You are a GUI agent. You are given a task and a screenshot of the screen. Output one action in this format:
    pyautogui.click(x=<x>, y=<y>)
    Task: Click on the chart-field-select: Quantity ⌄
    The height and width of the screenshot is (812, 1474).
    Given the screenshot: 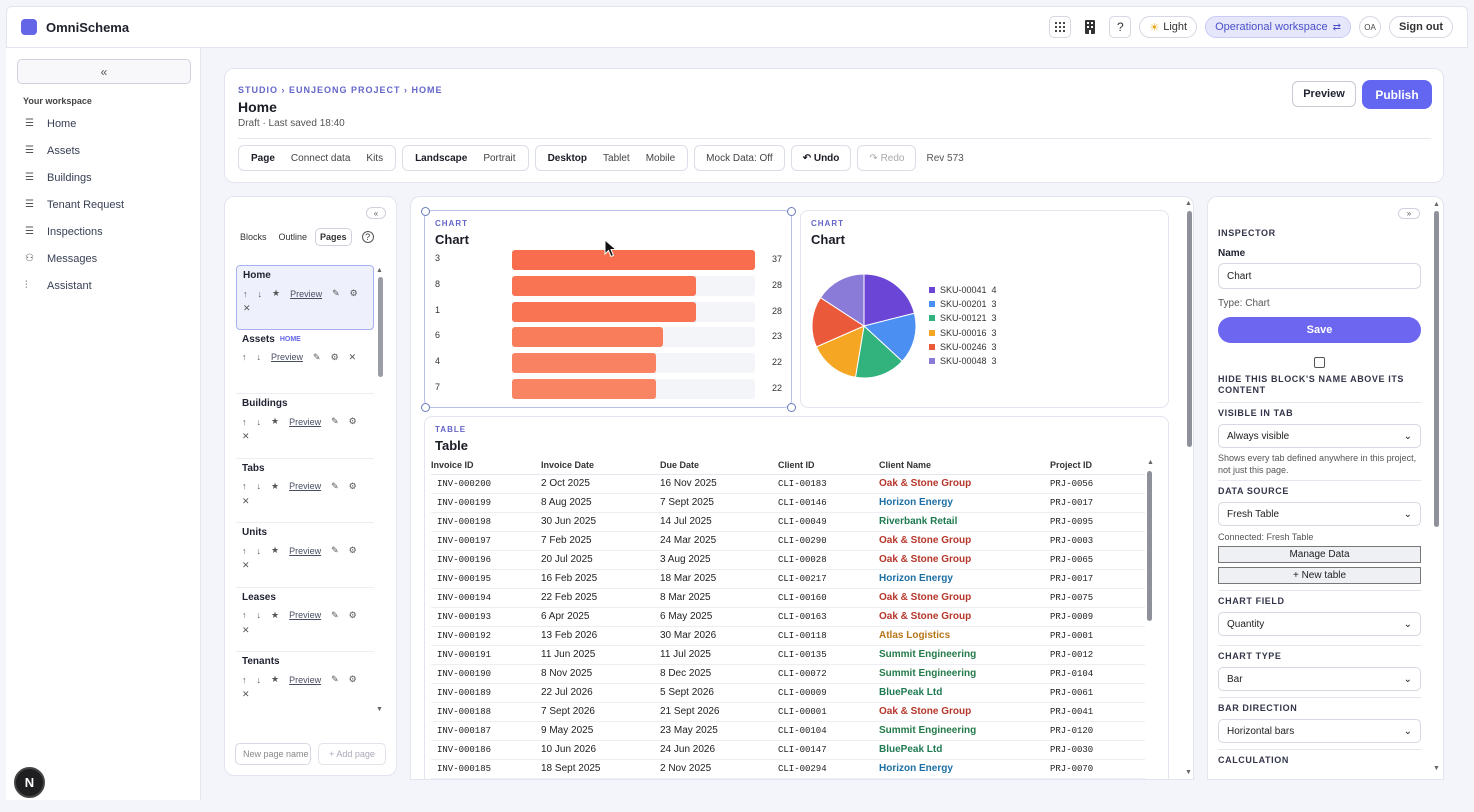 What is the action you would take?
    pyautogui.click(x=1319, y=624)
    